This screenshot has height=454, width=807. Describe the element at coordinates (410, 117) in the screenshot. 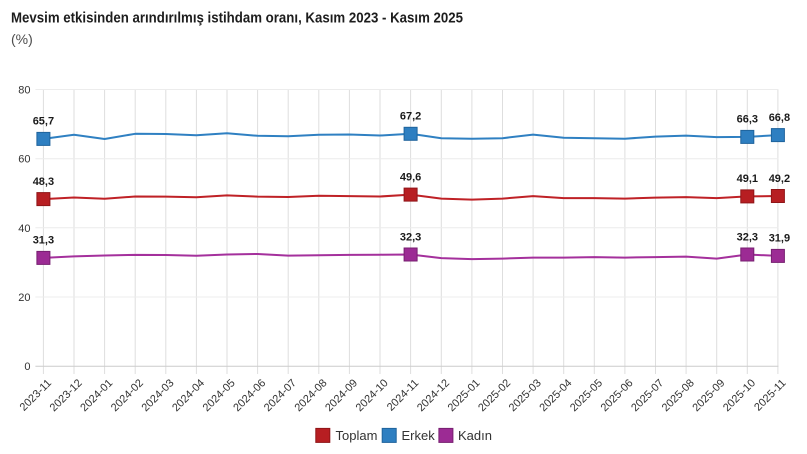

I see `svg-text: 67,2` at that location.